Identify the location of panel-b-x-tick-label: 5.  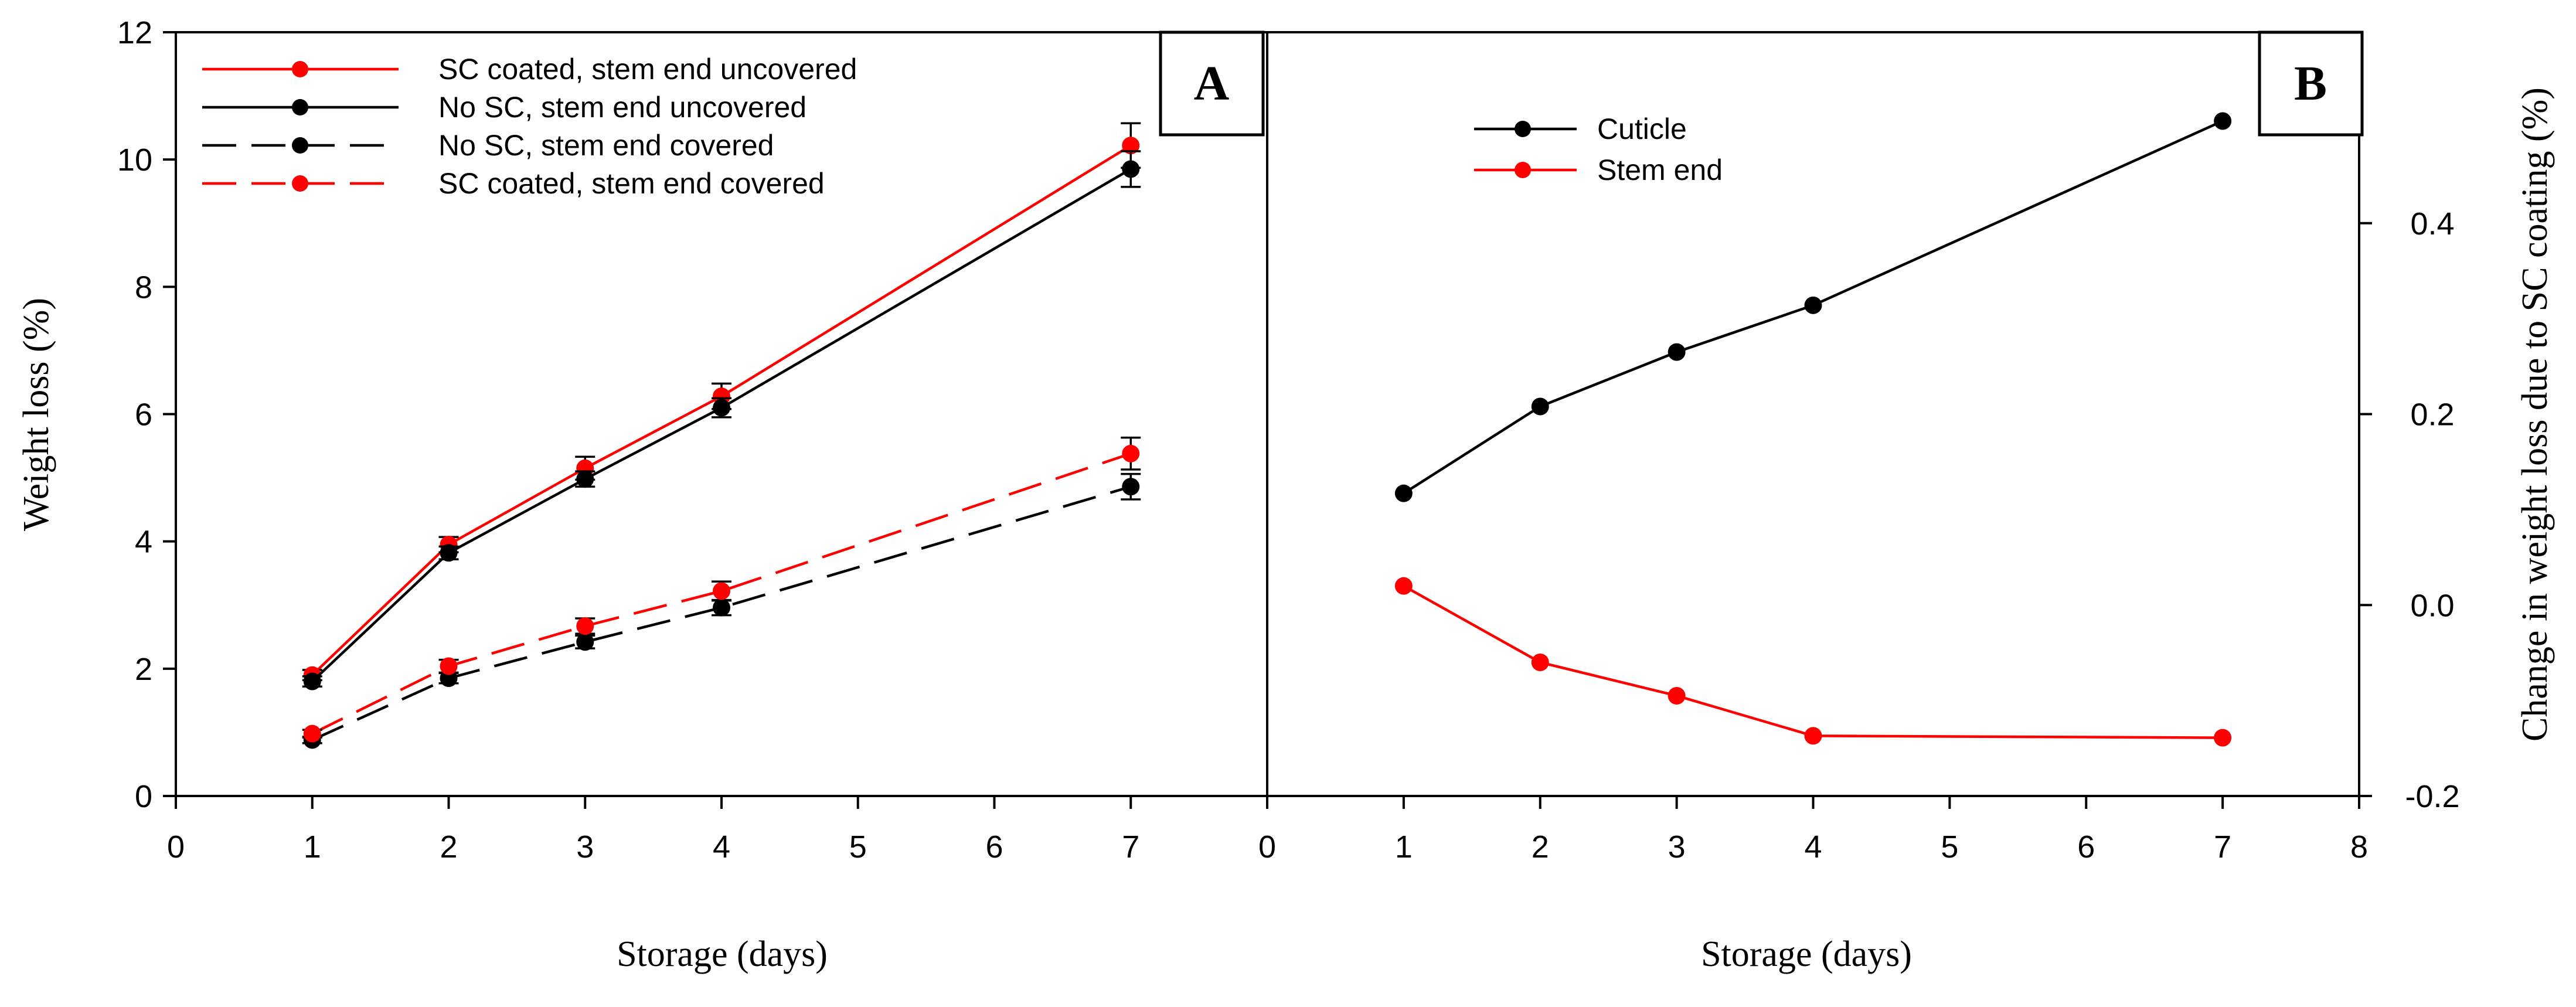
(1949, 847).